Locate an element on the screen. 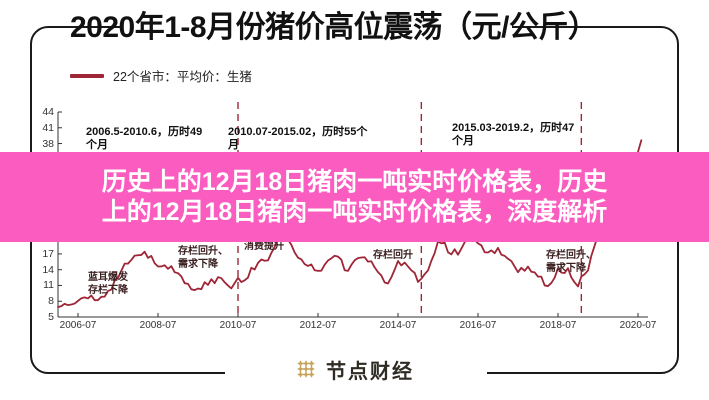  inline-annotation-stock-rebound-1: 存栏回升、 需求下降 is located at coordinates (203, 258).